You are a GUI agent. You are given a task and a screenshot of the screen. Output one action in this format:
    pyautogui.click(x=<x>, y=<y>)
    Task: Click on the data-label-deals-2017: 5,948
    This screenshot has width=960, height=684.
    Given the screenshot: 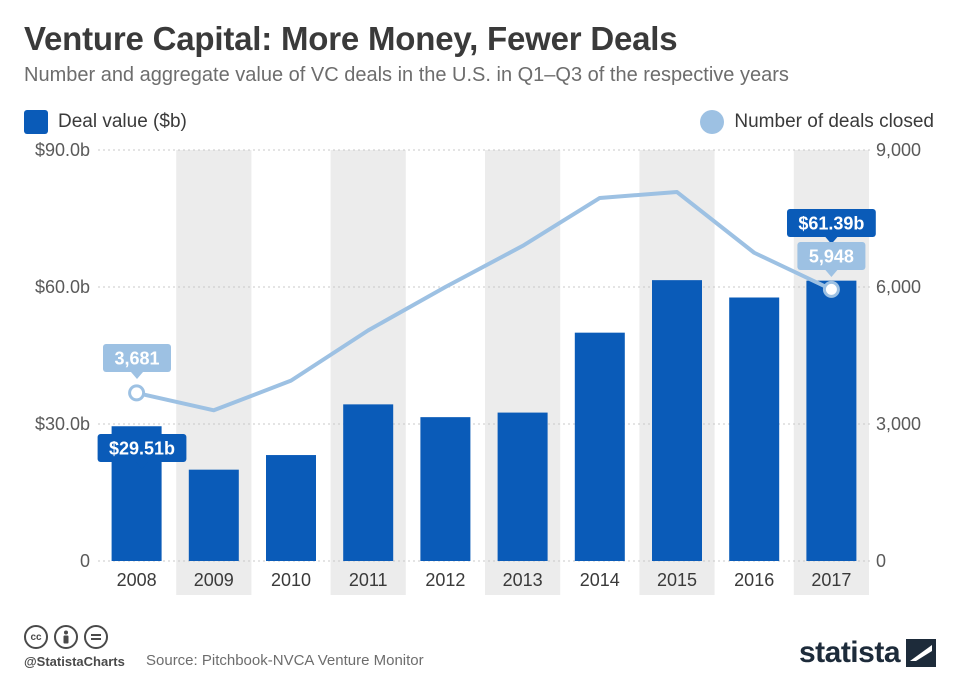 What is the action you would take?
    pyautogui.click(x=831, y=257)
    